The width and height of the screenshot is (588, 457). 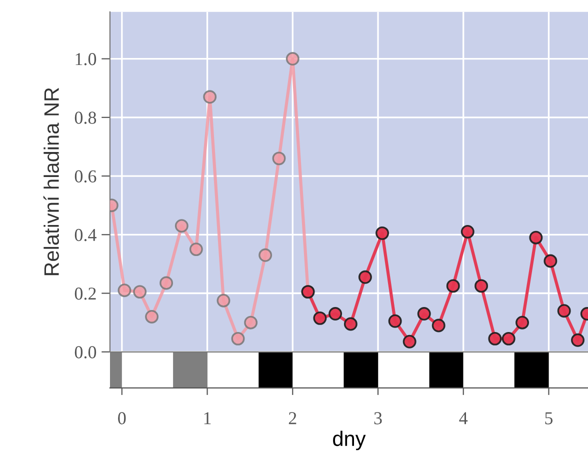 I want to click on x-tick-label: 1, so click(x=207, y=418).